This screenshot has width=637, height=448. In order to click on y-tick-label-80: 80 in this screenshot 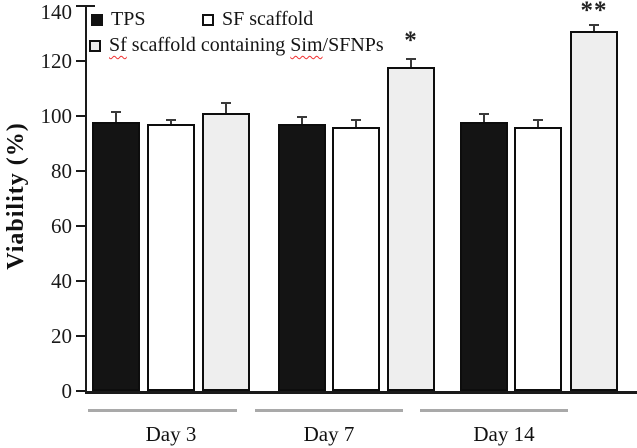, I will do `click(61, 171)`.